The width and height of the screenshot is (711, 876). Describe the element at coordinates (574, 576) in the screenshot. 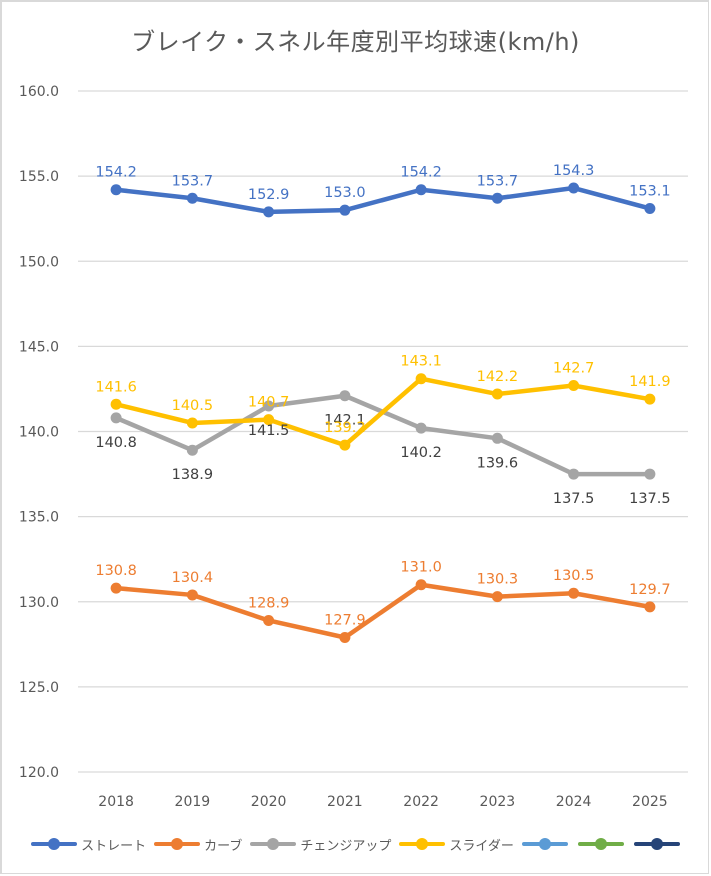

I see `data-label: 130.5` at that location.